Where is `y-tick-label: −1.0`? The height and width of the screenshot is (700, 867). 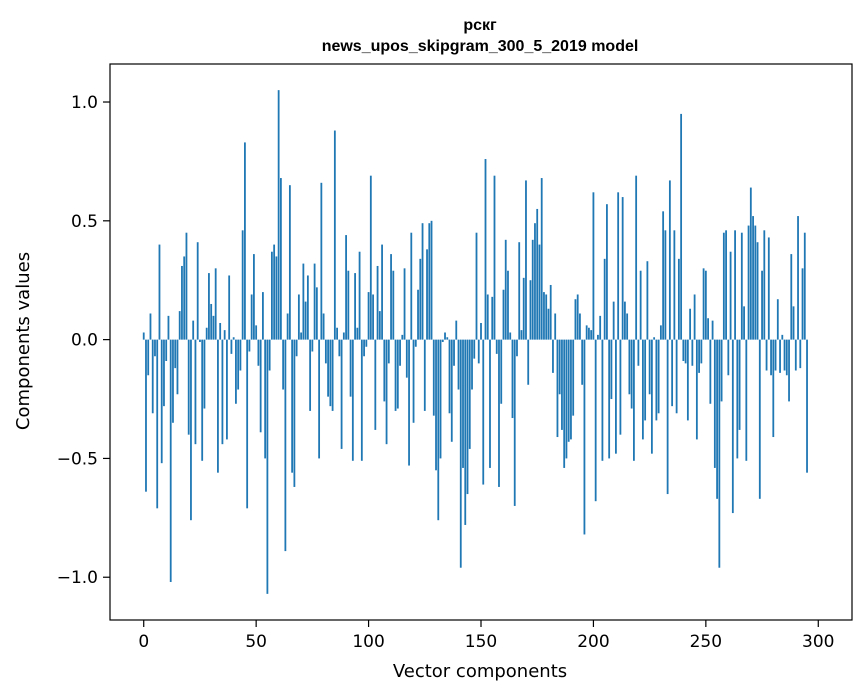 y-tick-label: −1.0 is located at coordinates (77, 578).